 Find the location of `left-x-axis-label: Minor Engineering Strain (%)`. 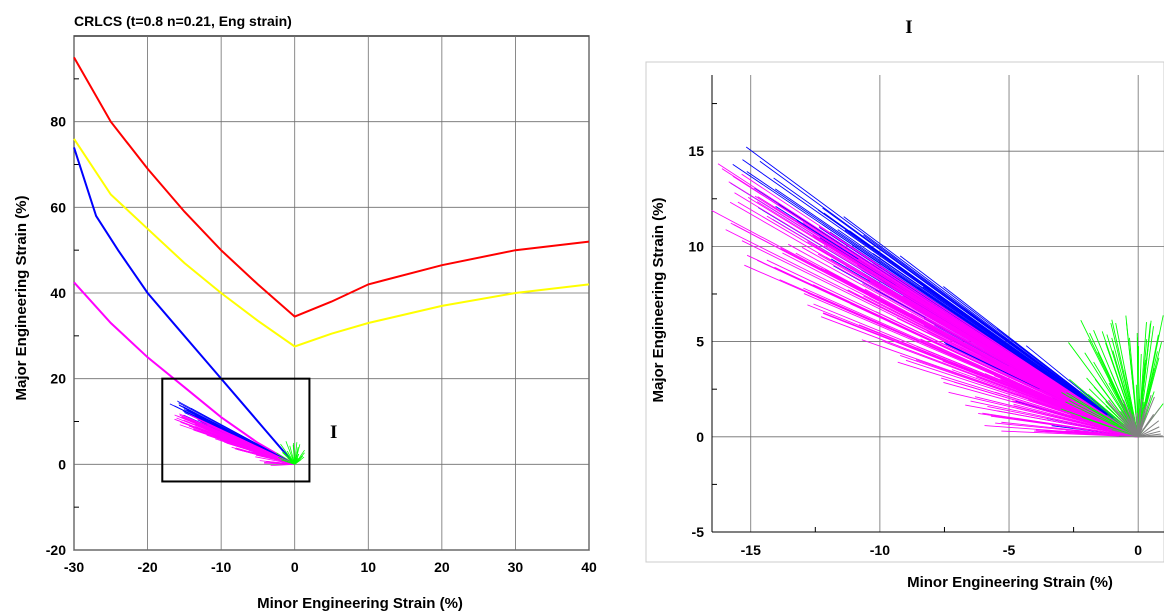

left-x-axis-label: Minor Engineering Strain (%) is located at coordinates (360, 603).